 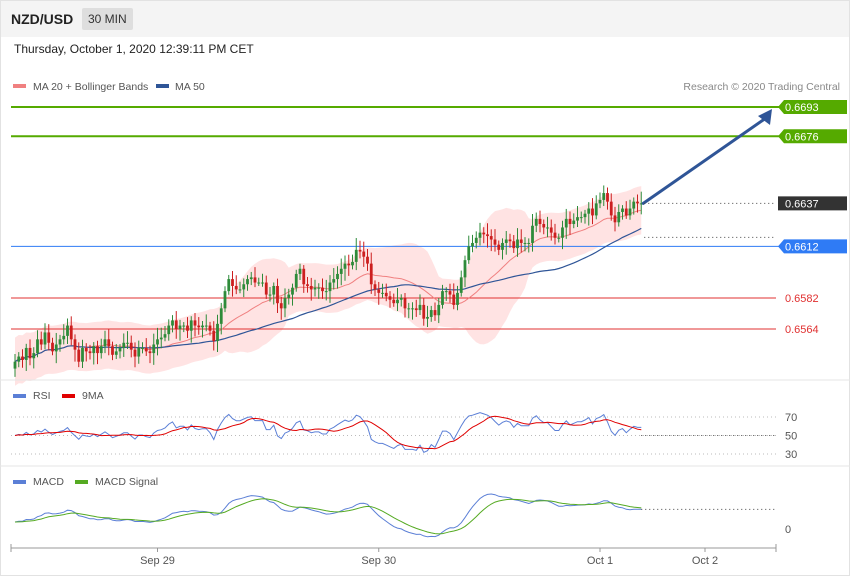 What do you see at coordinates (157, 561) in the screenshot?
I see `x-tick-label: Sep 29` at bounding box center [157, 561].